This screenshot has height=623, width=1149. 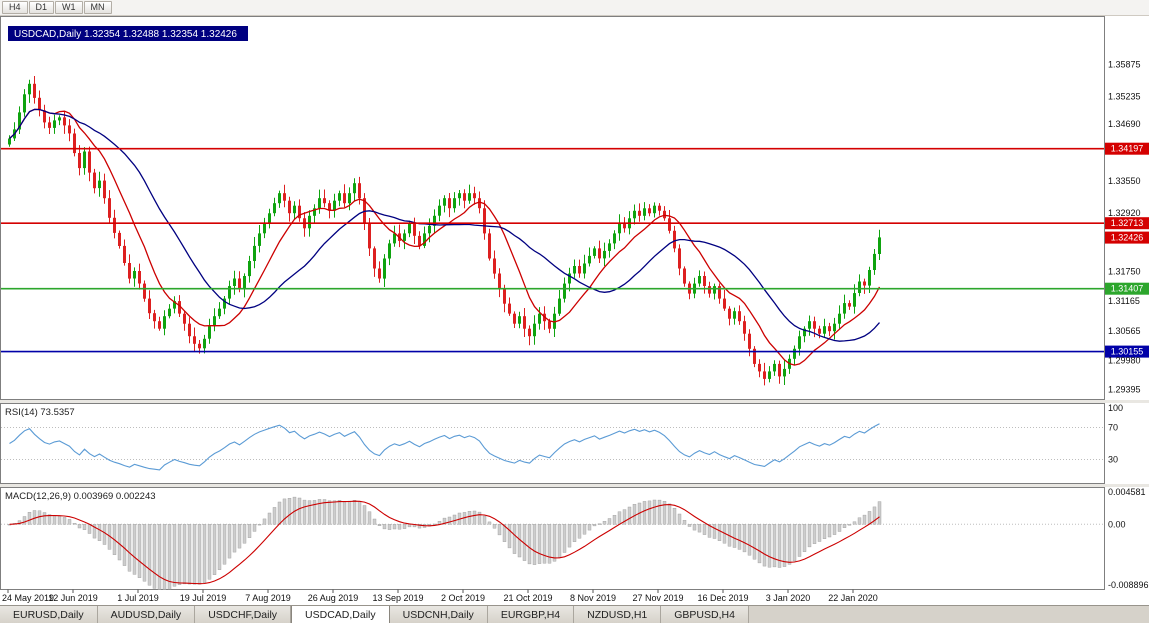 I want to click on timeframe-toolbar: H4 D1 W1 MN, so click(x=574, y=8).